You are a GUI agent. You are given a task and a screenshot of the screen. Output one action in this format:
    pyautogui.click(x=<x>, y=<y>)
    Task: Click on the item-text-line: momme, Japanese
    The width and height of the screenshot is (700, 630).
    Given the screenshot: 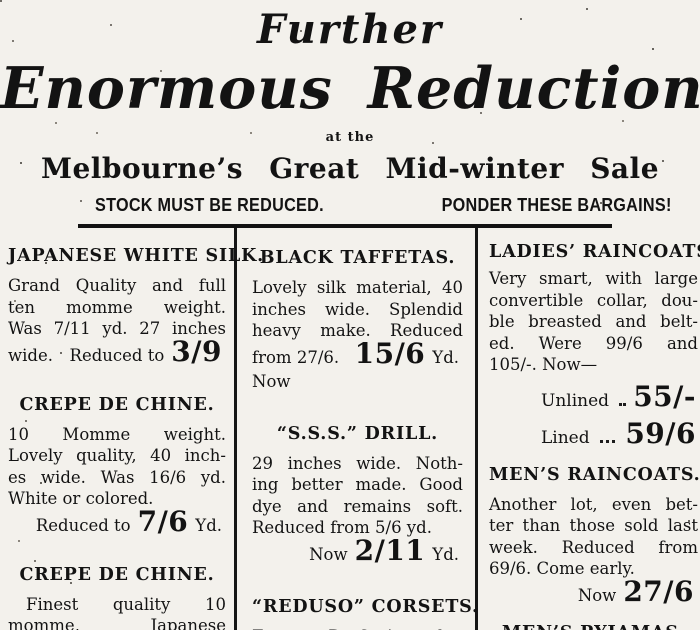 What is the action you would take?
    pyautogui.click(x=117, y=623)
    